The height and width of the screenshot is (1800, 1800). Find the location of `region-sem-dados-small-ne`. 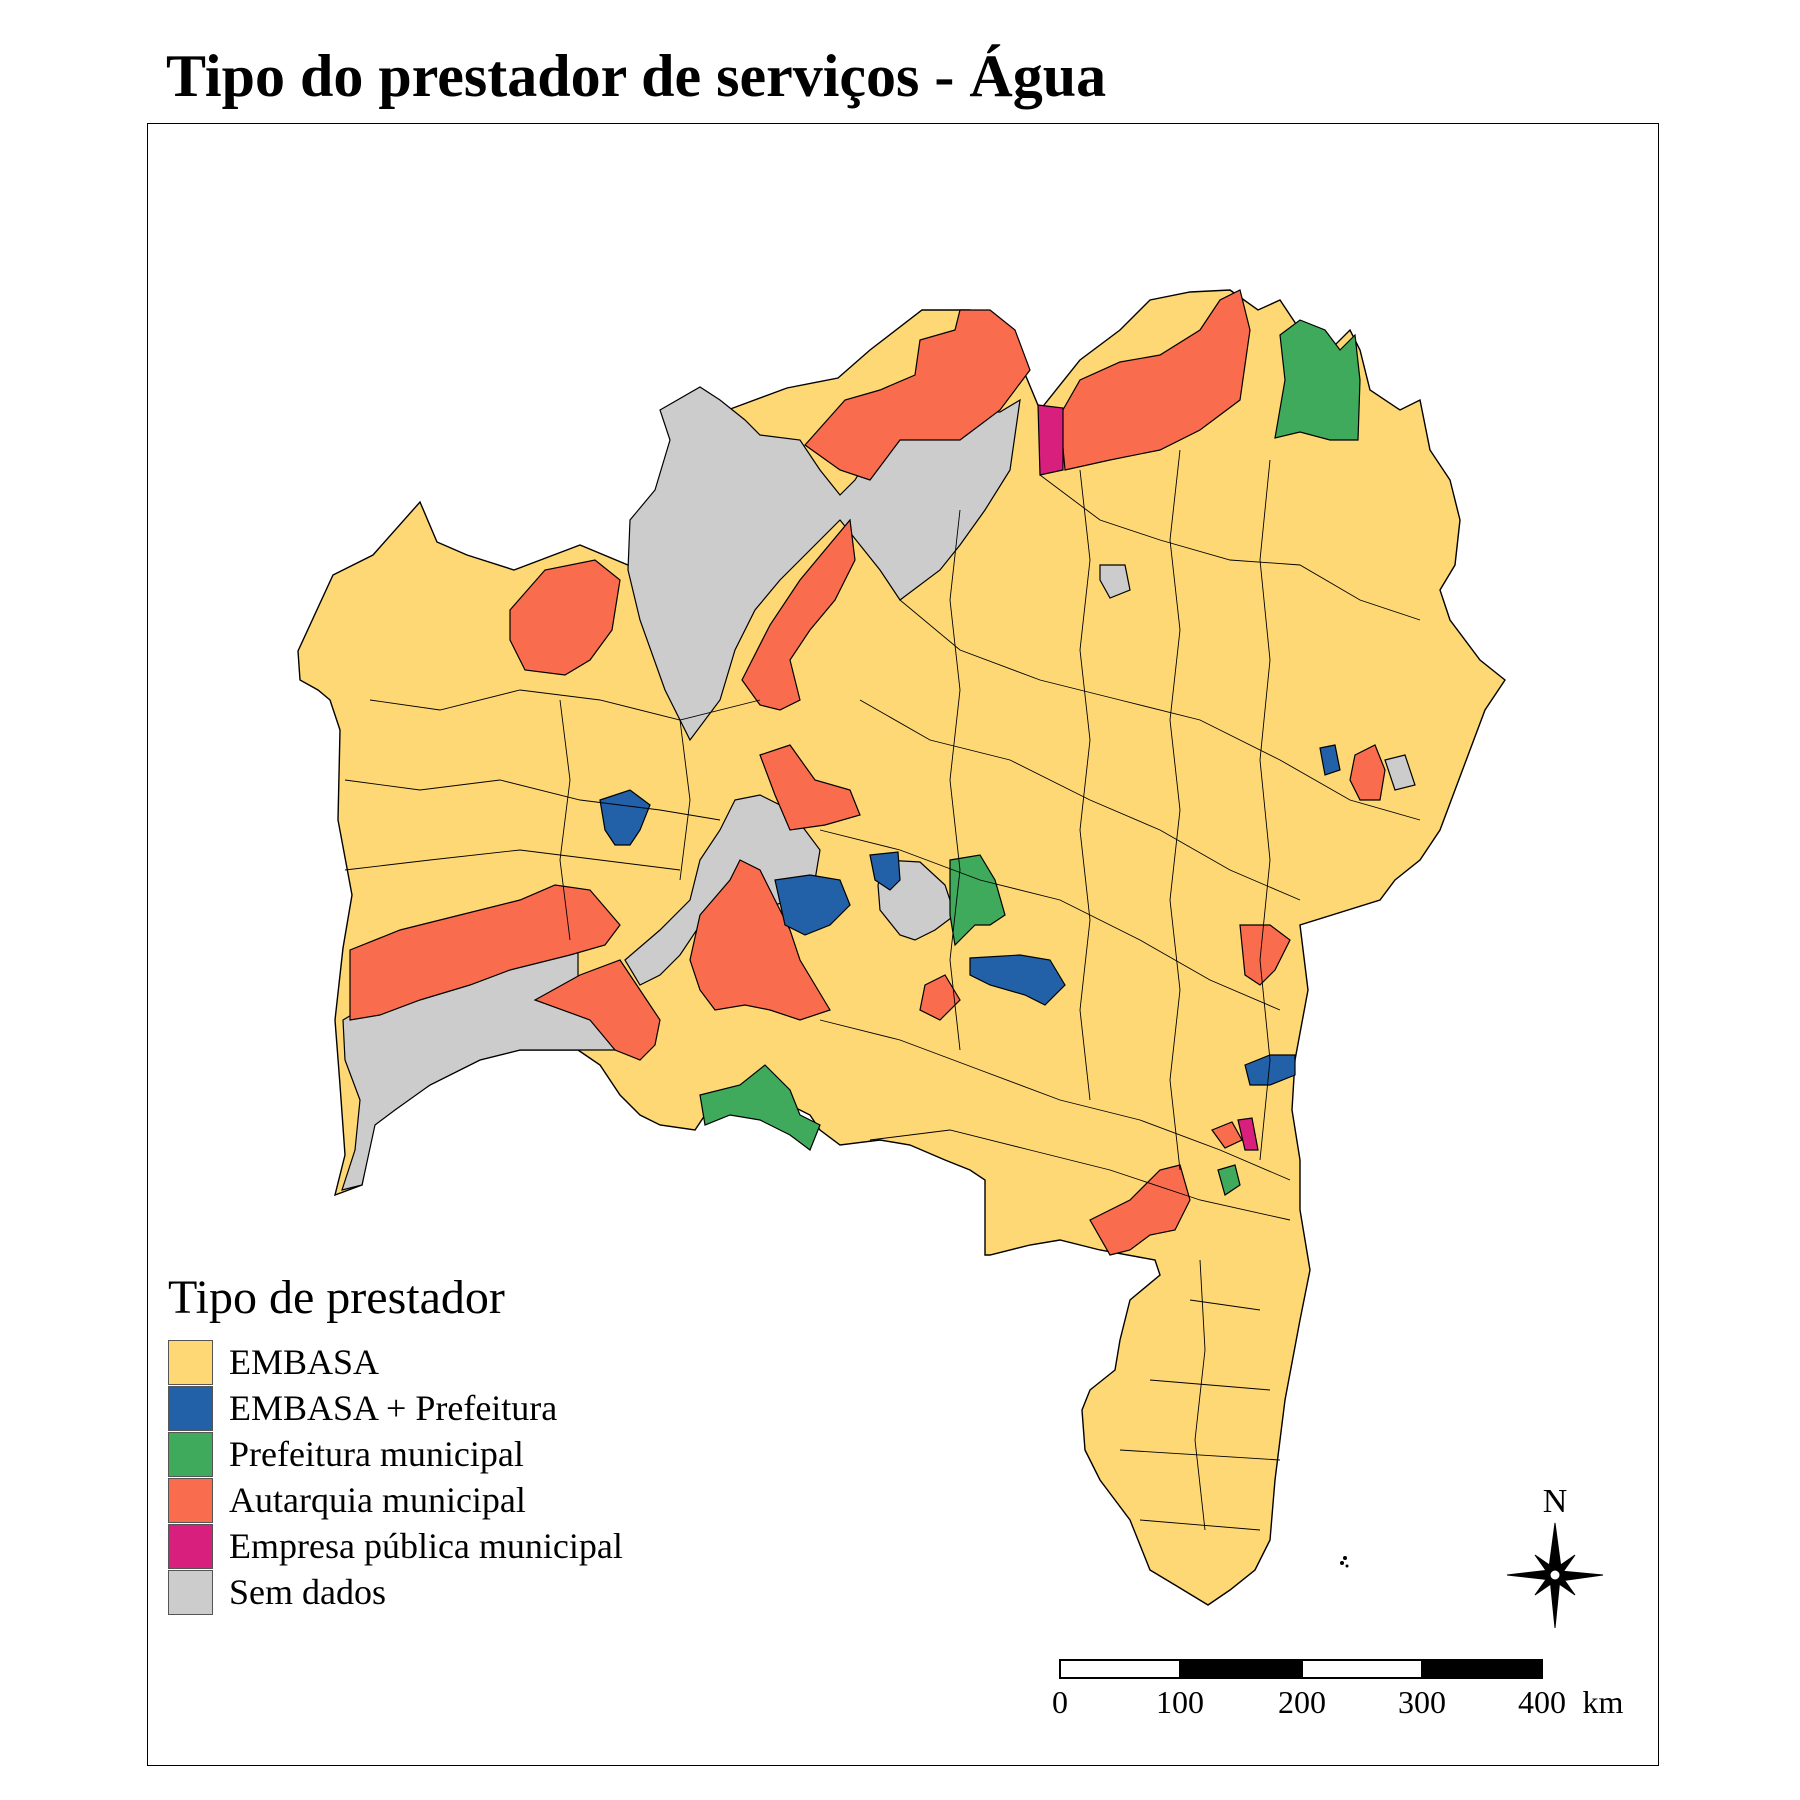

region-sem-dados-small-ne is located at coordinates (1115, 581).